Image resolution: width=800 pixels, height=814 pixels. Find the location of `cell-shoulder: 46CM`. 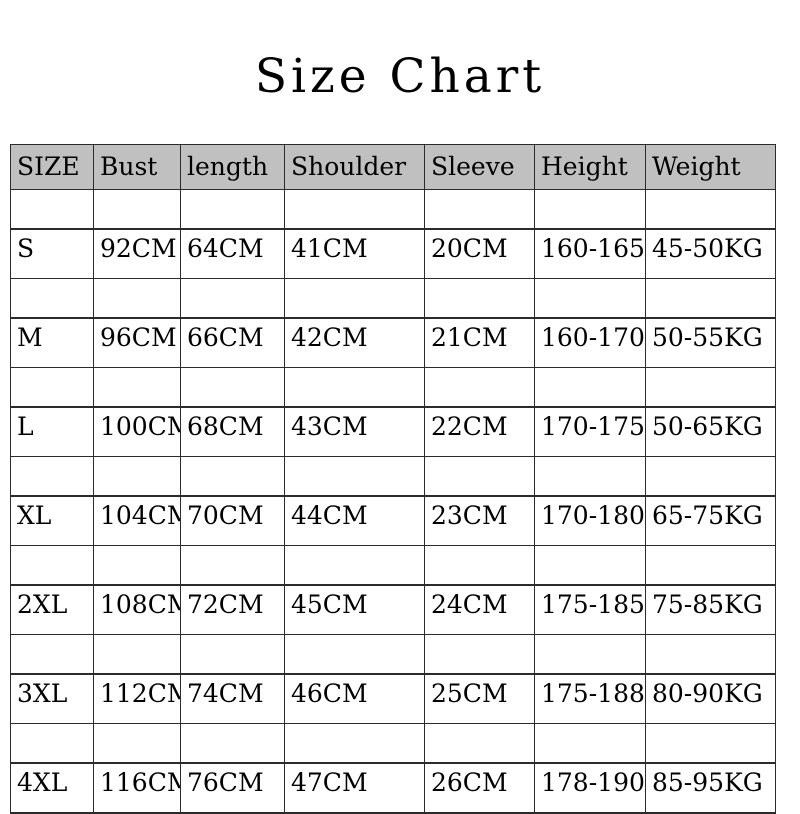

cell-shoulder: 46CM is located at coordinates (354, 698).